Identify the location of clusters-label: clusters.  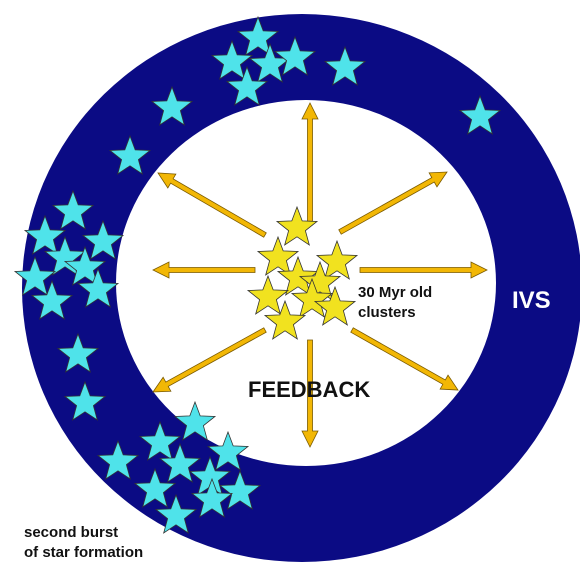
(387, 312).